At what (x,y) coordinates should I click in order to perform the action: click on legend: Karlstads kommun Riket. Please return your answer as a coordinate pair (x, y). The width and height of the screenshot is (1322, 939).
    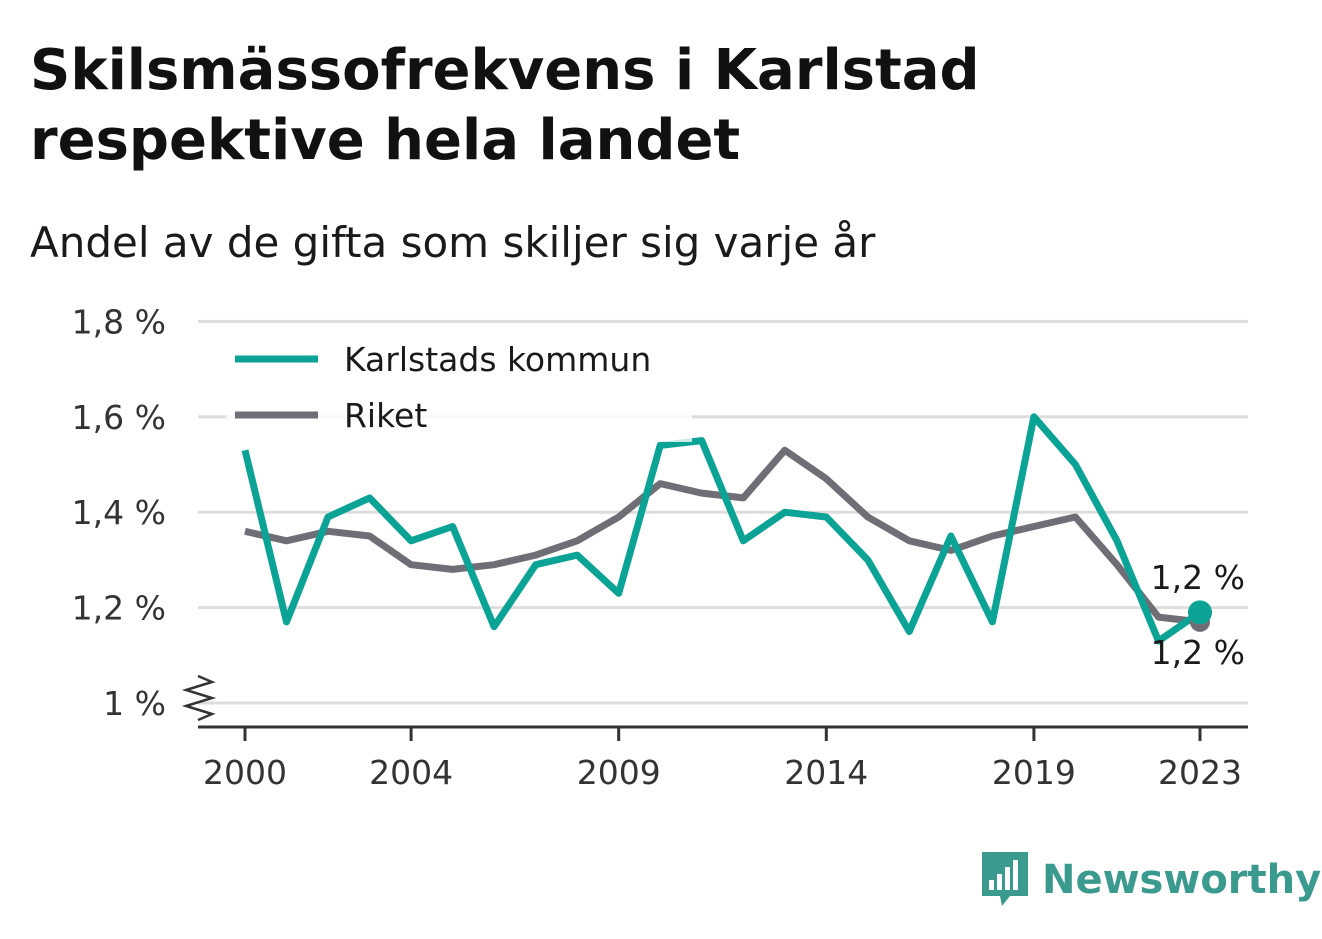
    Looking at the image, I should click on (459, 387).